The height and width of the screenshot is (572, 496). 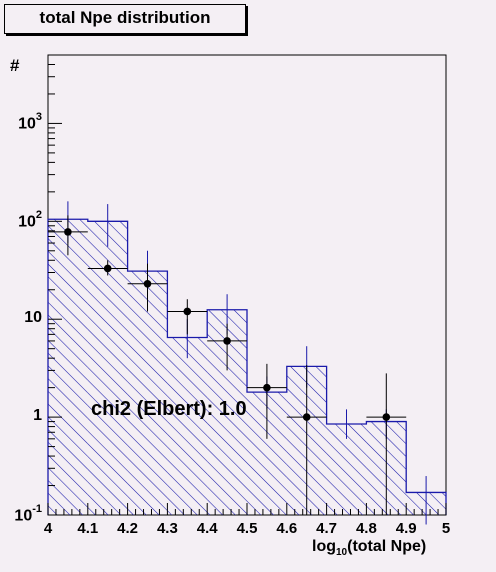 What do you see at coordinates (446, 528) in the screenshot?
I see `x-tick-label: 5` at bounding box center [446, 528].